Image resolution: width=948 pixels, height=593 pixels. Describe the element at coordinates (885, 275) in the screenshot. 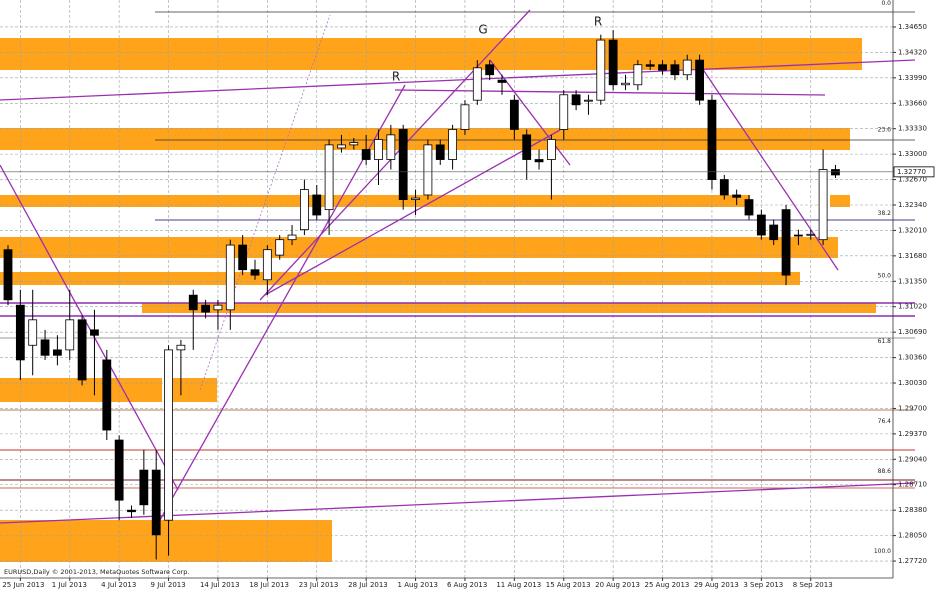

I see `fib-label: 50.0` at that location.